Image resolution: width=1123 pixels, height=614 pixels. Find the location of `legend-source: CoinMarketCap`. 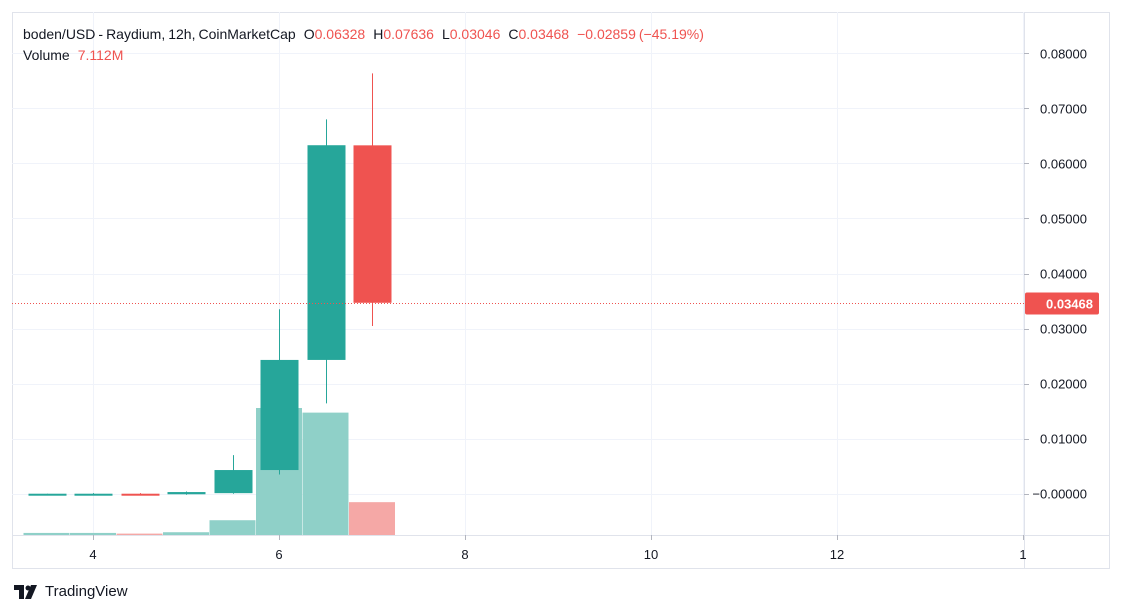

legend-source: CoinMarketCap is located at coordinates (247, 34).